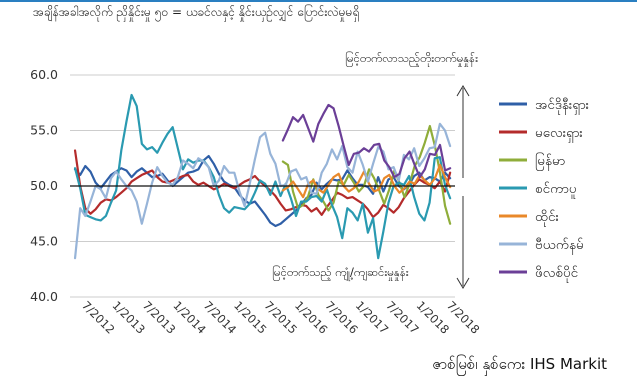 This screenshot has width=637, height=381. I want to click on arrow-up-head, so click(463, 91).